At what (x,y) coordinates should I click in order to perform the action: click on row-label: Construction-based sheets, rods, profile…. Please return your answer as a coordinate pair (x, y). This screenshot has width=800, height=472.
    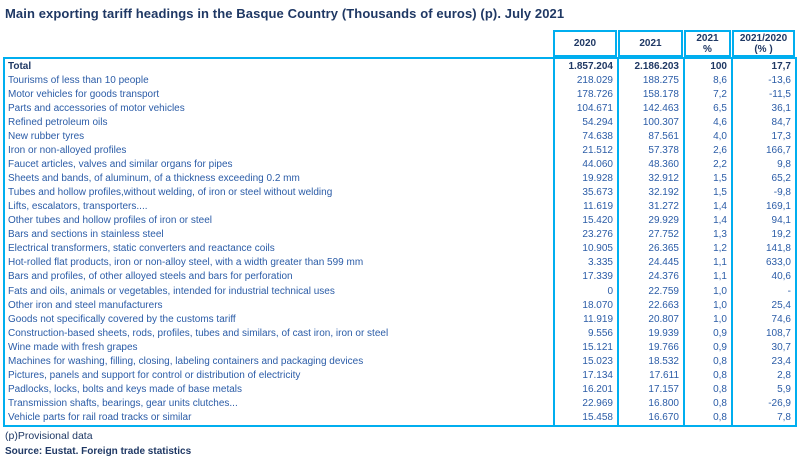
    Looking at the image, I should click on (198, 333).